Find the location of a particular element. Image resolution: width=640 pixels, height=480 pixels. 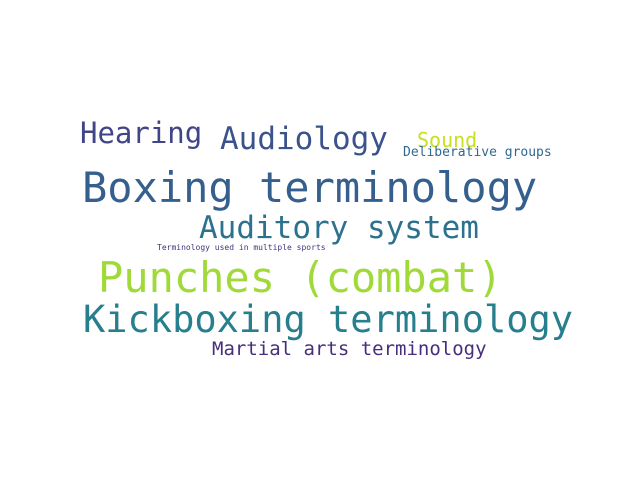

word-audiology: Audiology is located at coordinates (304, 139).